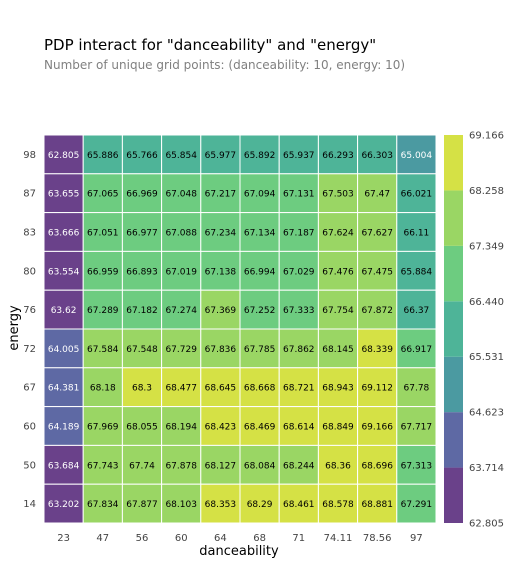 The width and height of the screenshot is (511, 564). Describe the element at coordinates (239, 551) in the screenshot. I see `x-axis-label: danceability` at that location.